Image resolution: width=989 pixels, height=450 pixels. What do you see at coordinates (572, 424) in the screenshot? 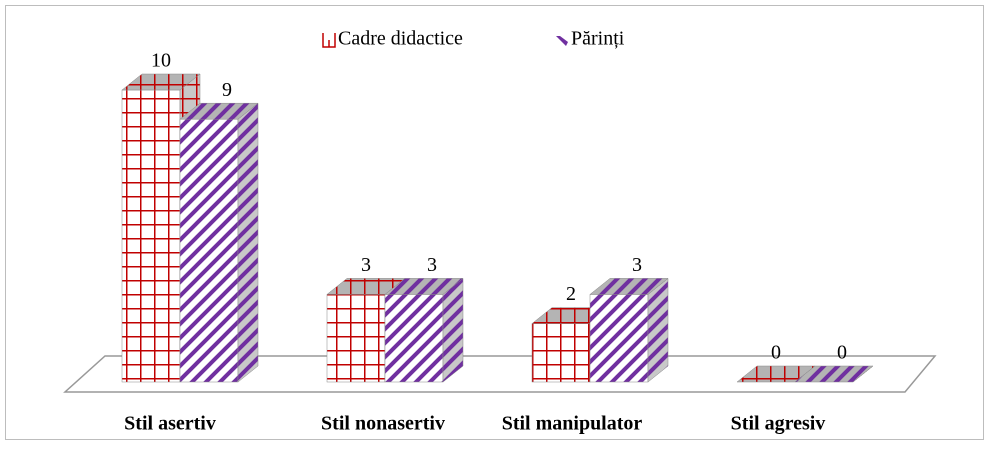
I see `x-tick-label: Stil manipulator` at bounding box center [572, 424].